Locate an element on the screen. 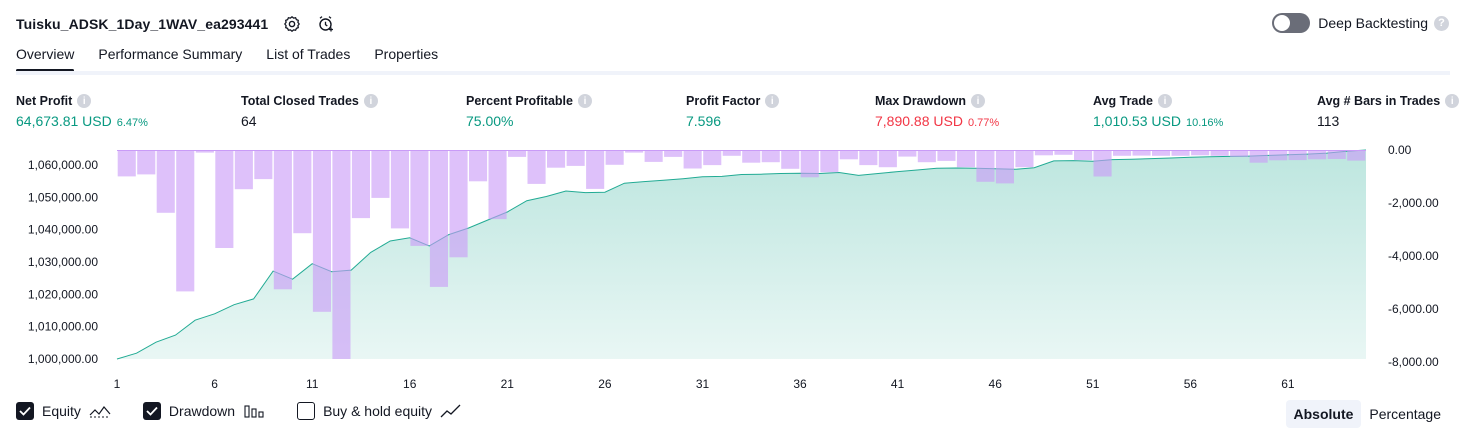  legend-label: Buy & hold equity is located at coordinates (378, 411).